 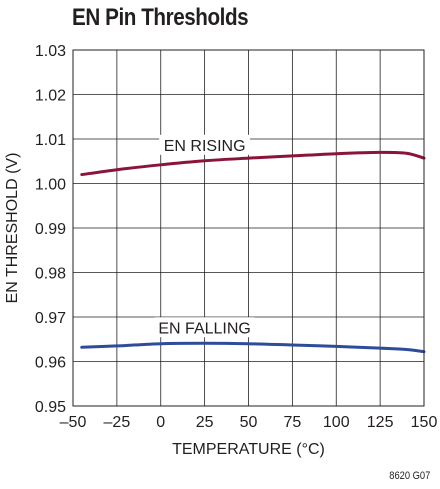 I want to click on x-tick-label: 125, so click(x=380, y=422).